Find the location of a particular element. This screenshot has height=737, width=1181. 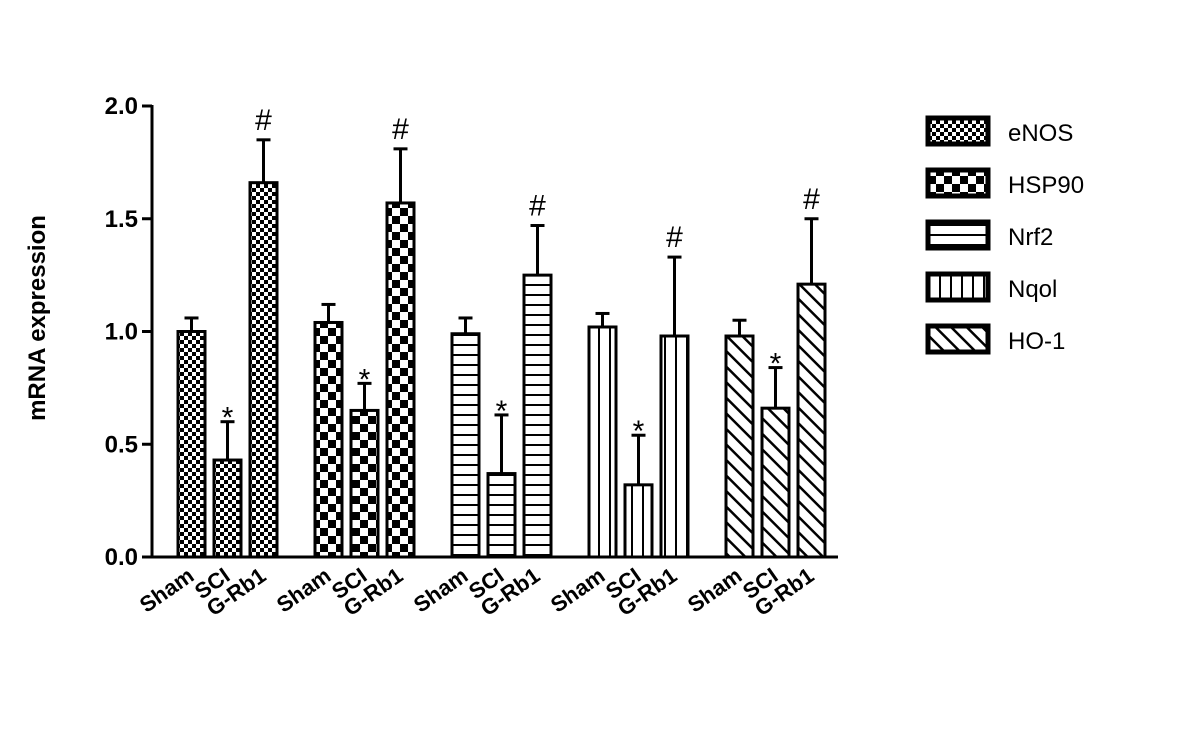

y-tick-label: 1.5 is located at coordinates (121, 219).